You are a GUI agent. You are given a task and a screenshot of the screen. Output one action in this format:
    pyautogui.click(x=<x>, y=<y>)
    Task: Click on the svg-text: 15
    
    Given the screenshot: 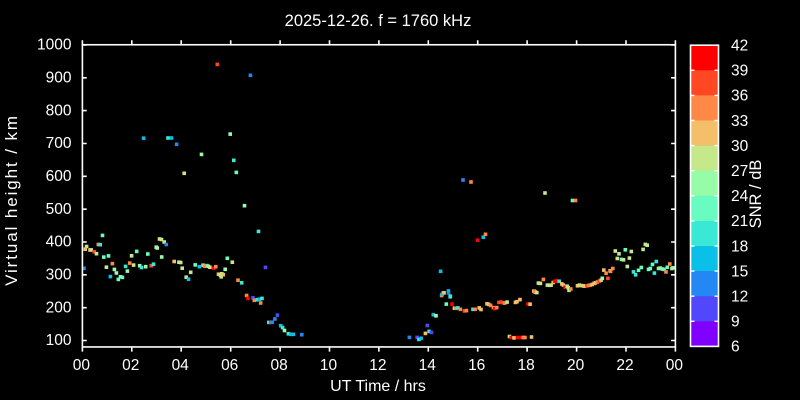 What is the action you would take?
    pyautogui.click(x=739, y=271)
    